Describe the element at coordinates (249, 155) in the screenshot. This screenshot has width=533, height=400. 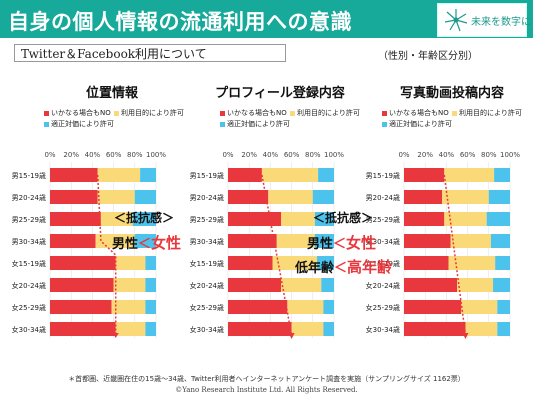
I see `x-tick-label: 20%` at that location.